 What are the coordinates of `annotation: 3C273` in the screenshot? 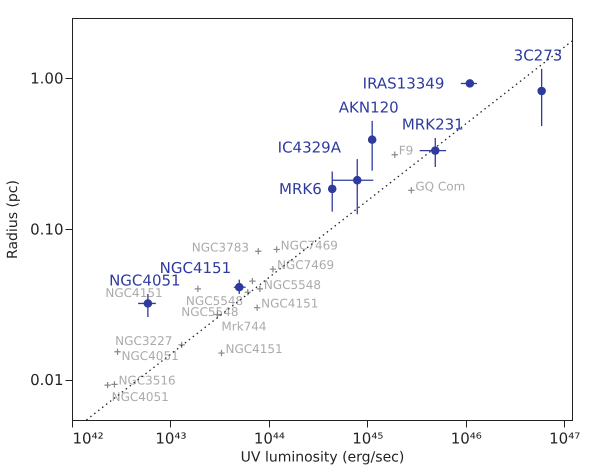 It's located at (538, 55).